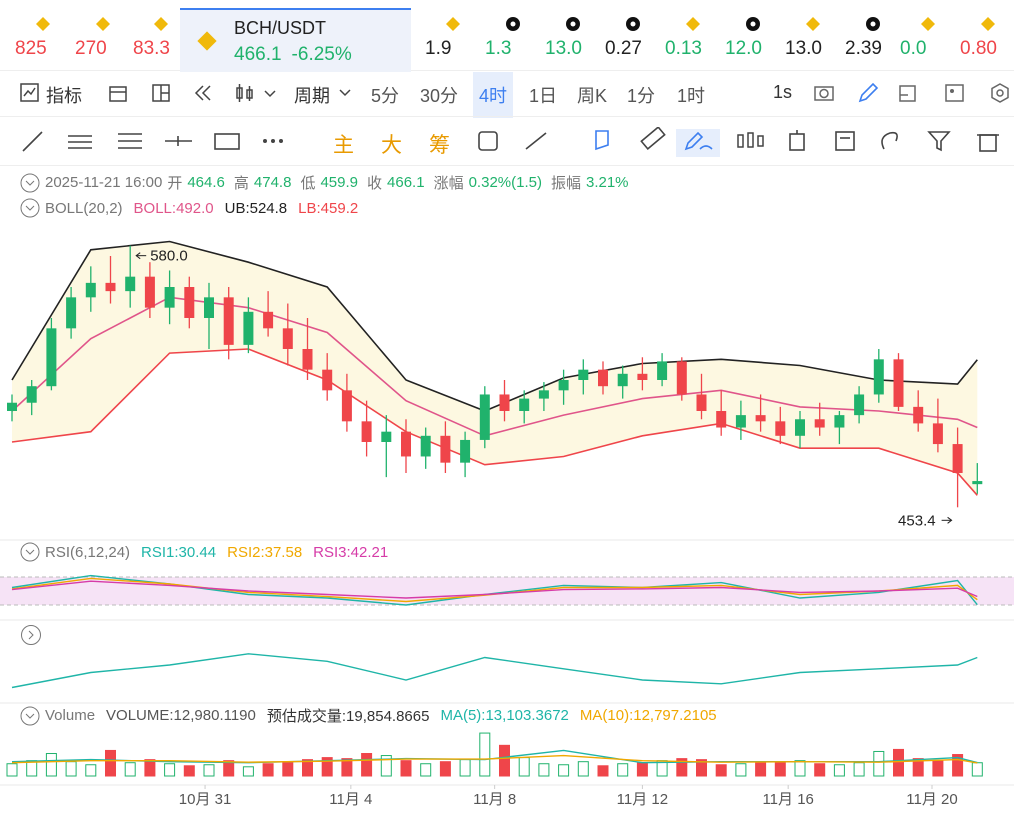 The width and height of the screenshot is (1014, 813). I want to click on active-ticker: BCH/USDT 466.1 -6.25%, so click(295, 40).